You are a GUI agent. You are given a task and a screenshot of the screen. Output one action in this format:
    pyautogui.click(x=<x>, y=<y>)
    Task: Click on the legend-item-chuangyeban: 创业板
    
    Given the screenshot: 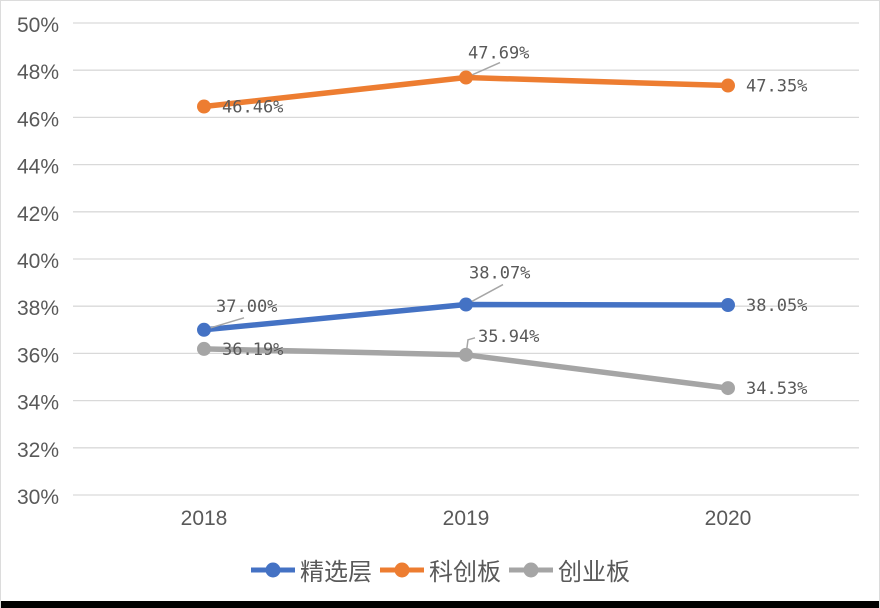 What is the action you would take?
    pyautogui.click(x=569, y=569)
    